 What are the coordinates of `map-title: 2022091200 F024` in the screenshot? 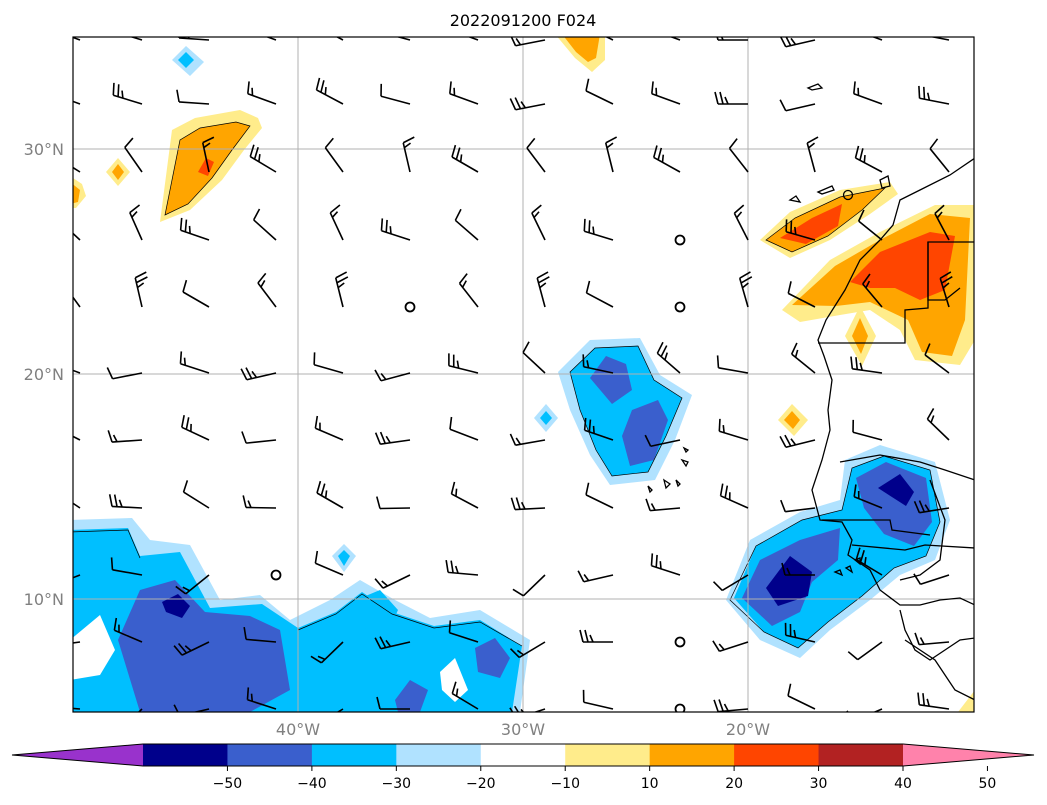 It's located at (523, 20).